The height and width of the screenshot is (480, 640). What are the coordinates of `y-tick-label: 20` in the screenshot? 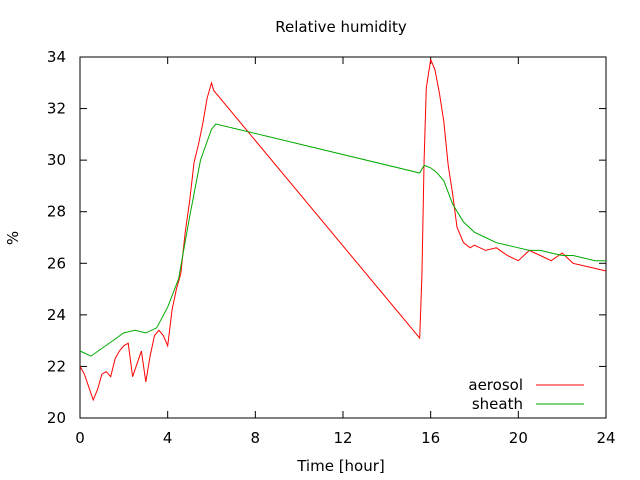 It's located at (56, 418).